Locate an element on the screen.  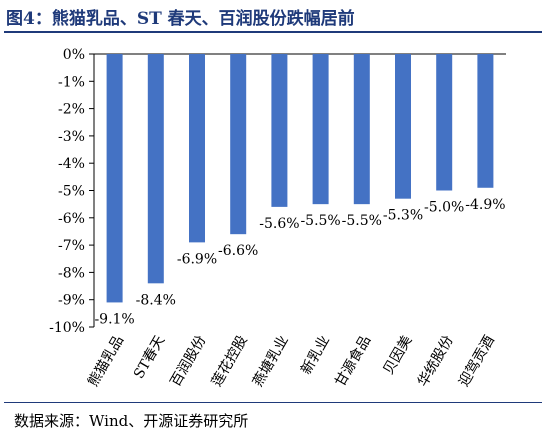
y-tick-label: -8% is located at coordinates (71, 273).